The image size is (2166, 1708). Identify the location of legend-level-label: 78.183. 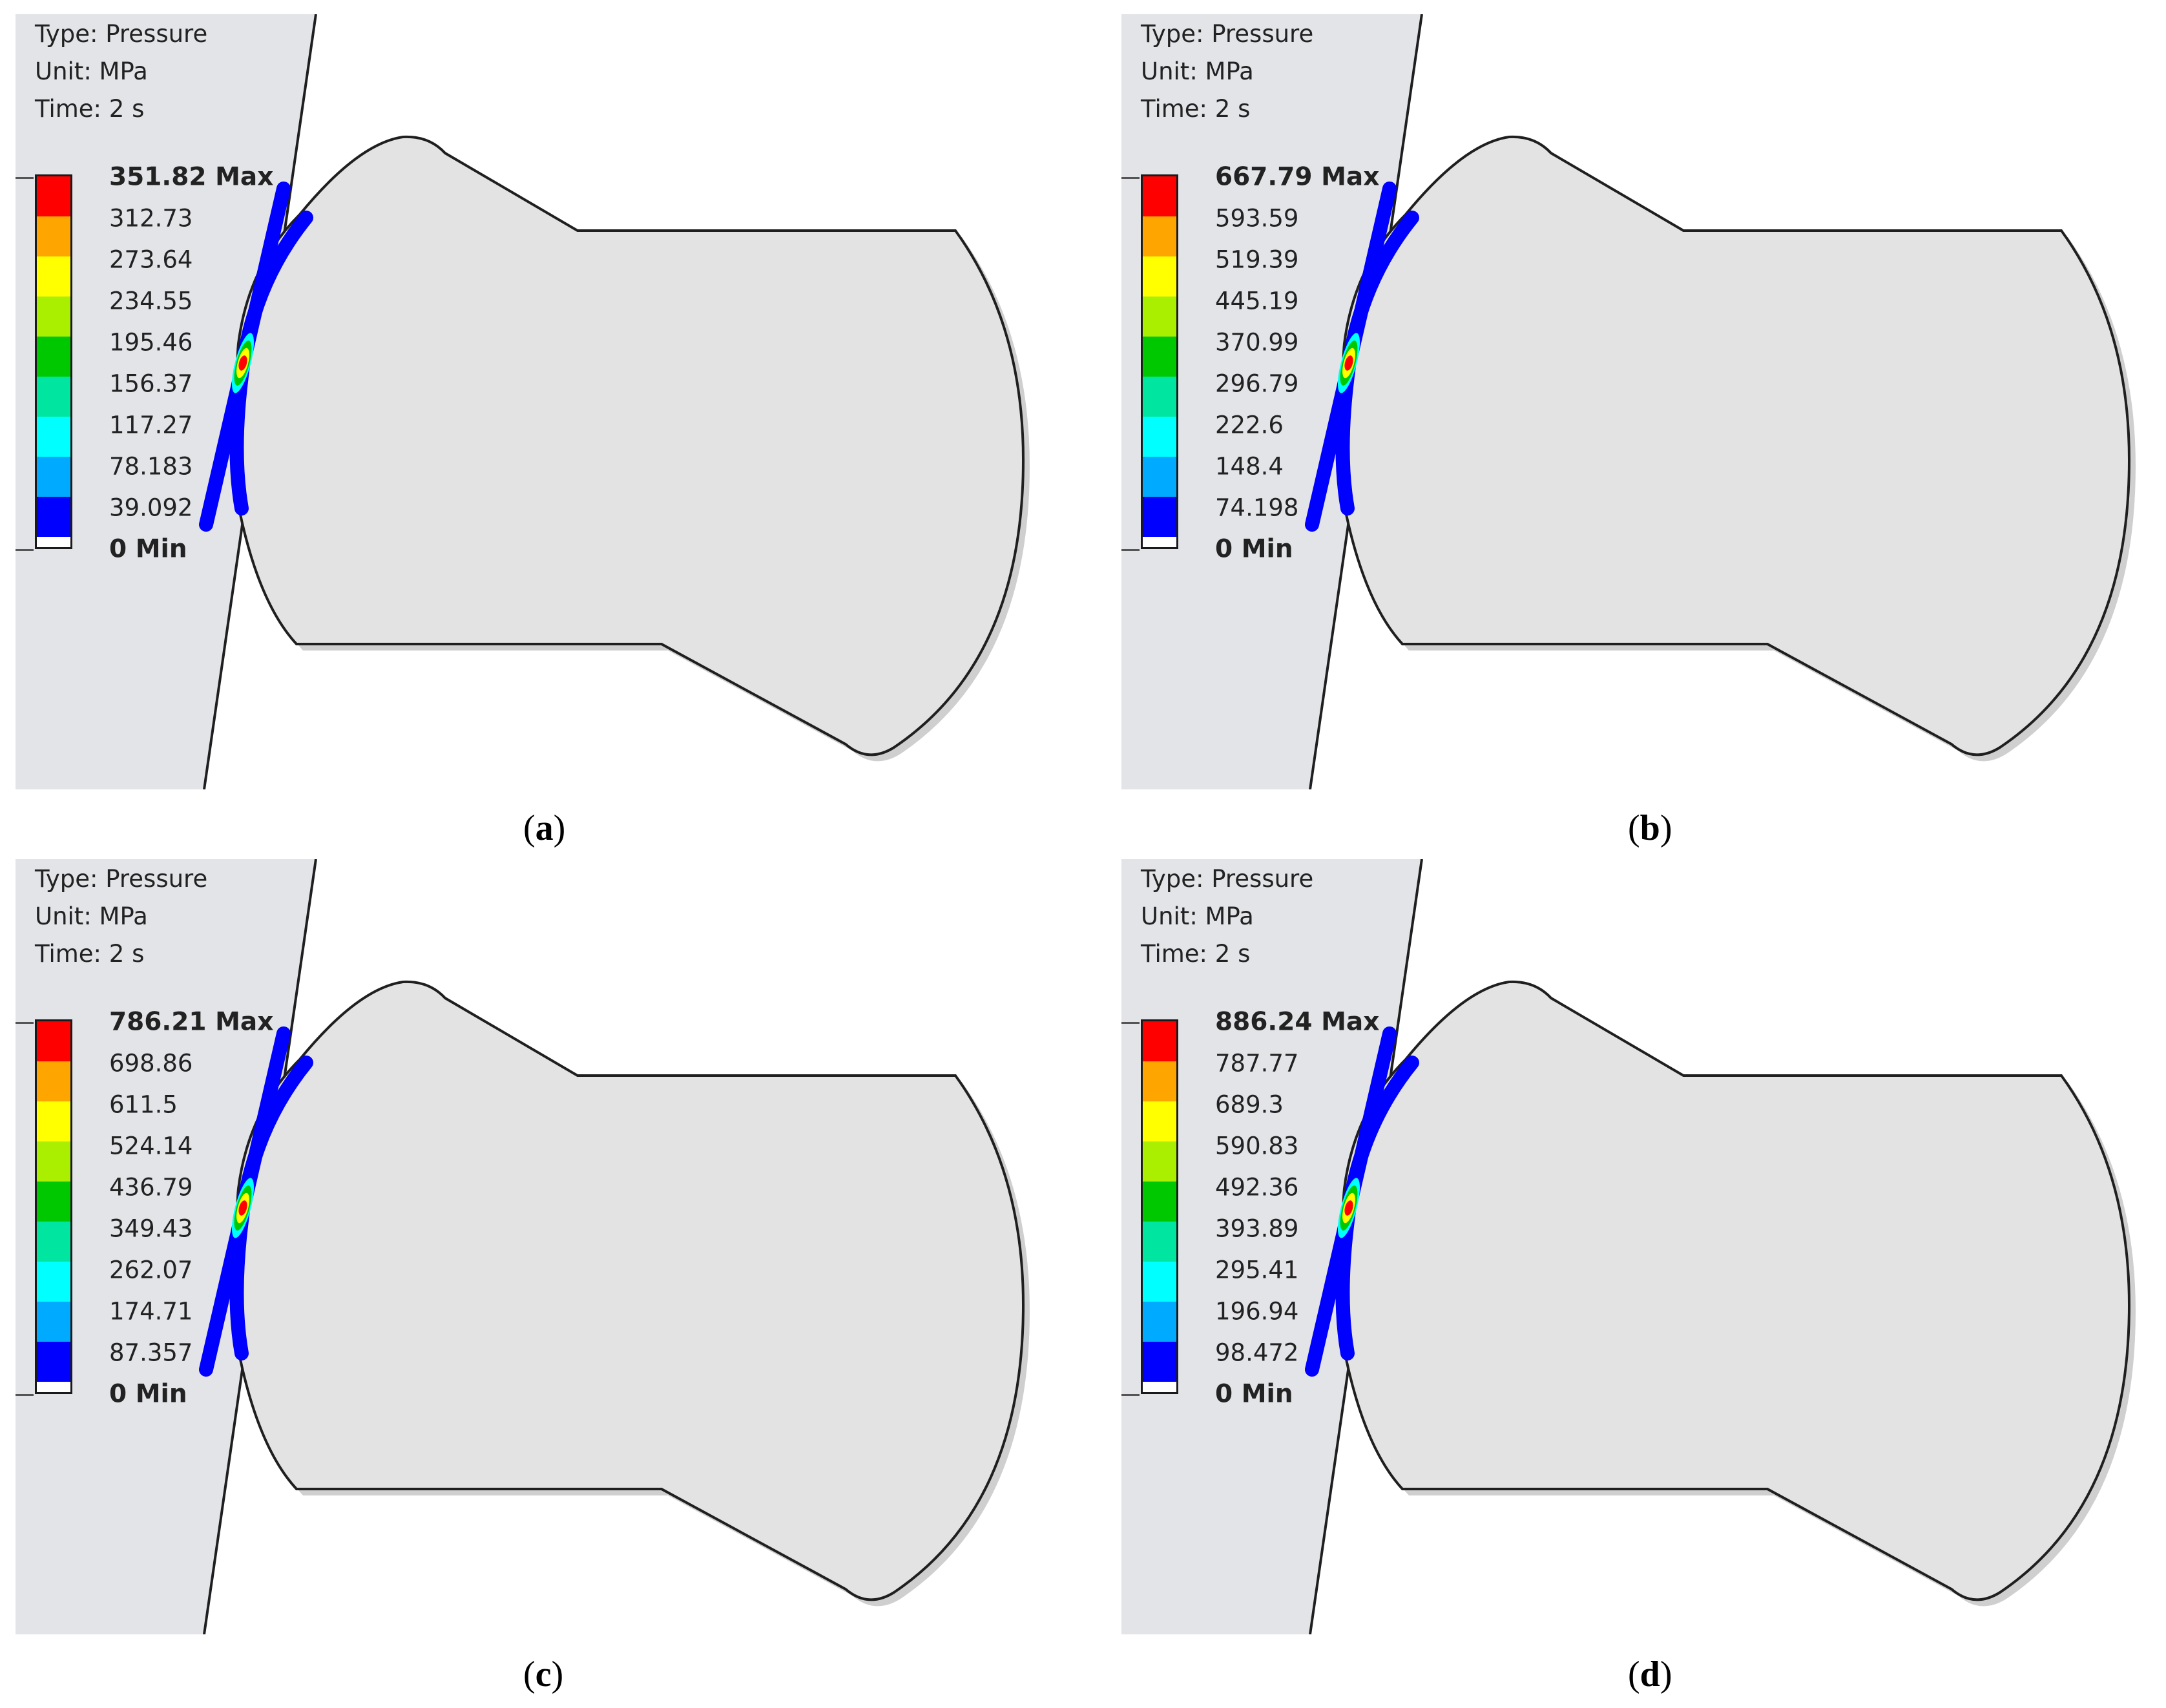
(151, 466).